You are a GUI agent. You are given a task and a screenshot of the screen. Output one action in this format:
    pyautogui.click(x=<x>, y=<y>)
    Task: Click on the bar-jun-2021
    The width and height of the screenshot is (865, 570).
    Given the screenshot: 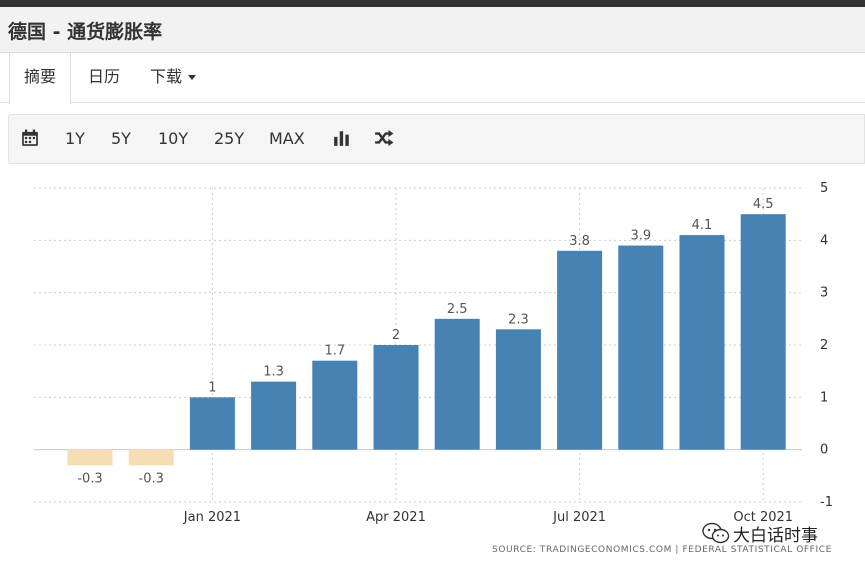 What is the action you would take?
    pyautogui.click(x=518, y=389)
    